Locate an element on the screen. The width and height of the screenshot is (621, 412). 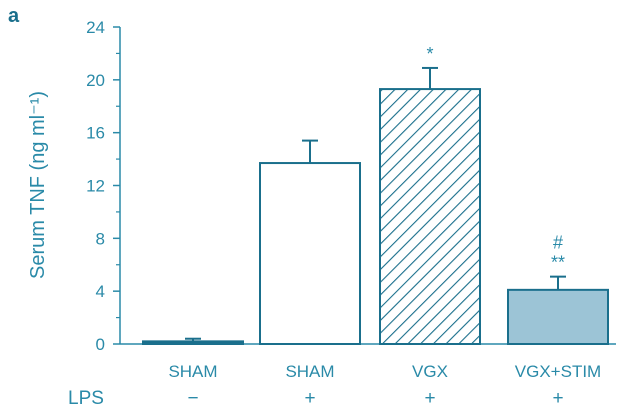
significance-marker: # is located at coordinates (558, 243).